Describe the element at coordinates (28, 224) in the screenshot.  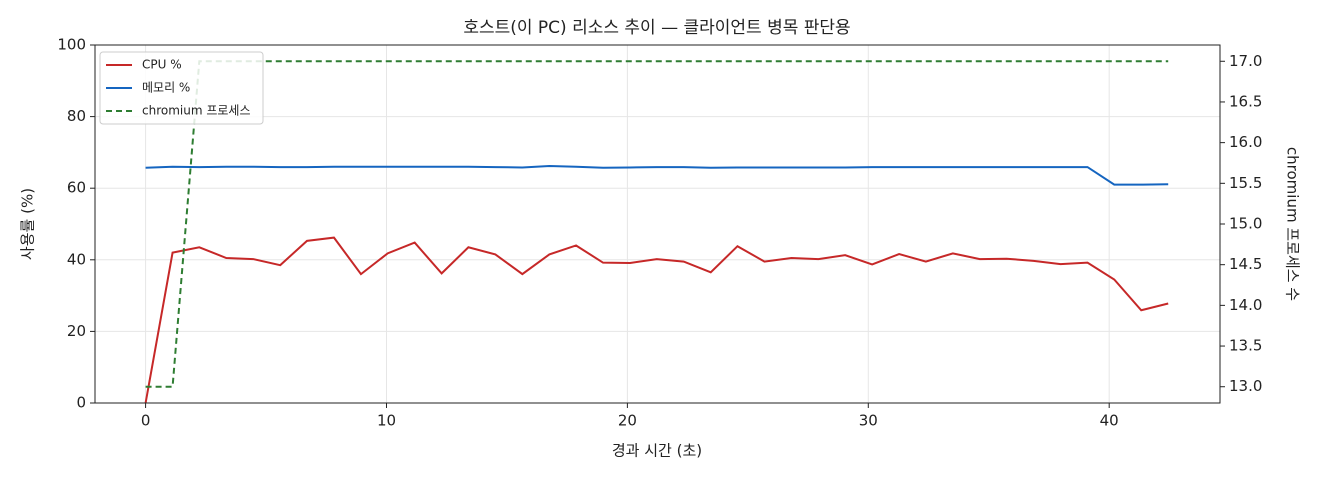
I see `y-axis-label: 사용률 (%)` at that location.